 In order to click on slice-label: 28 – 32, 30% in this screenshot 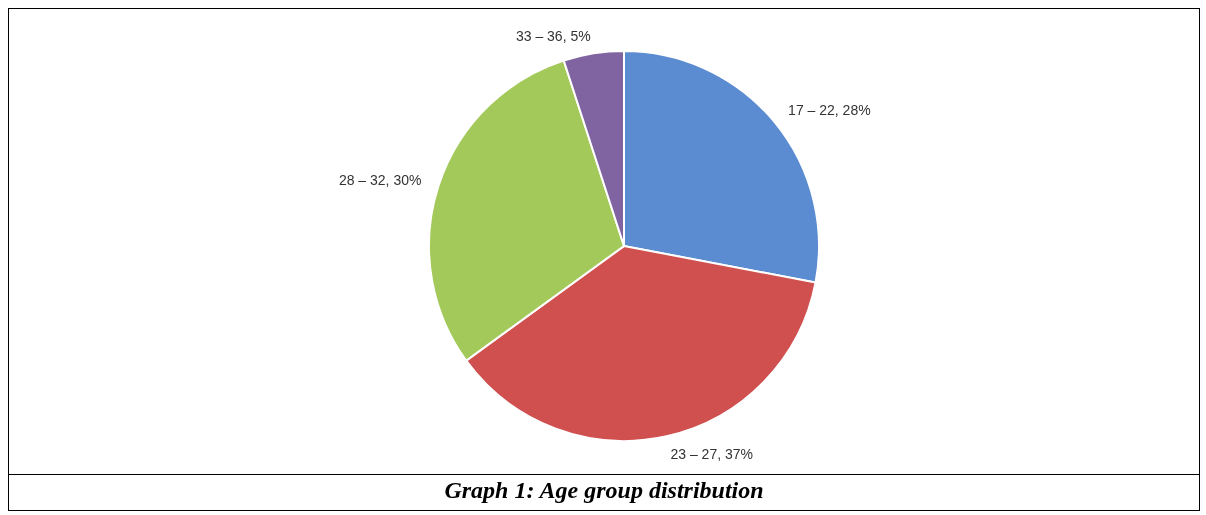, I will do `click(380, 180)`.